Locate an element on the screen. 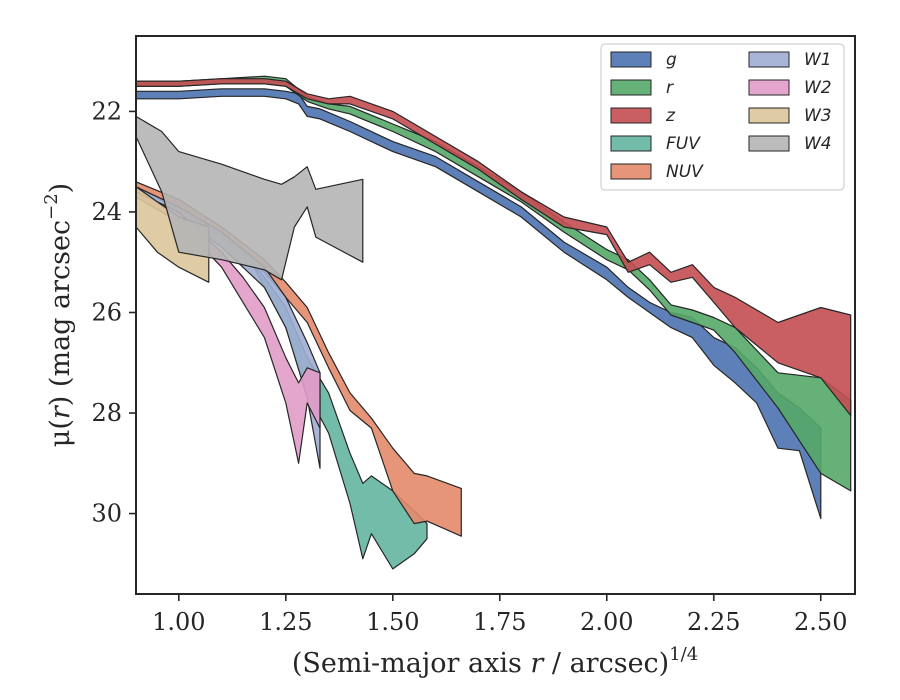 The image size is (900, 700). legend-label-r: r is located at coordinates (670, 88).